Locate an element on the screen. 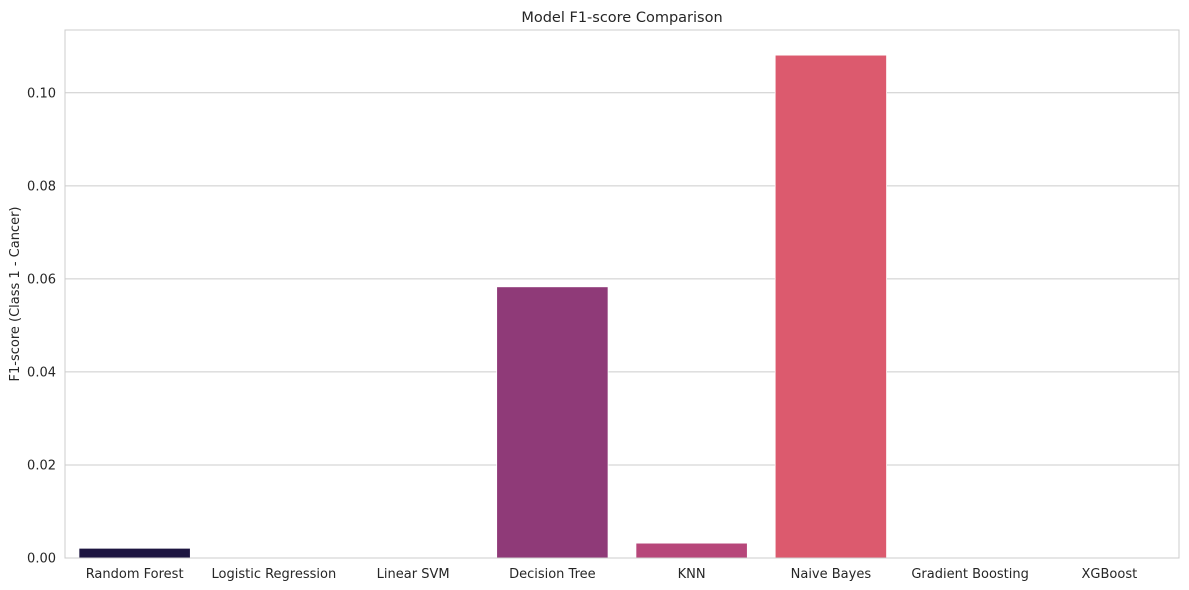  x-tick-label: Naive Bayes is located at coordinates (831, 574).